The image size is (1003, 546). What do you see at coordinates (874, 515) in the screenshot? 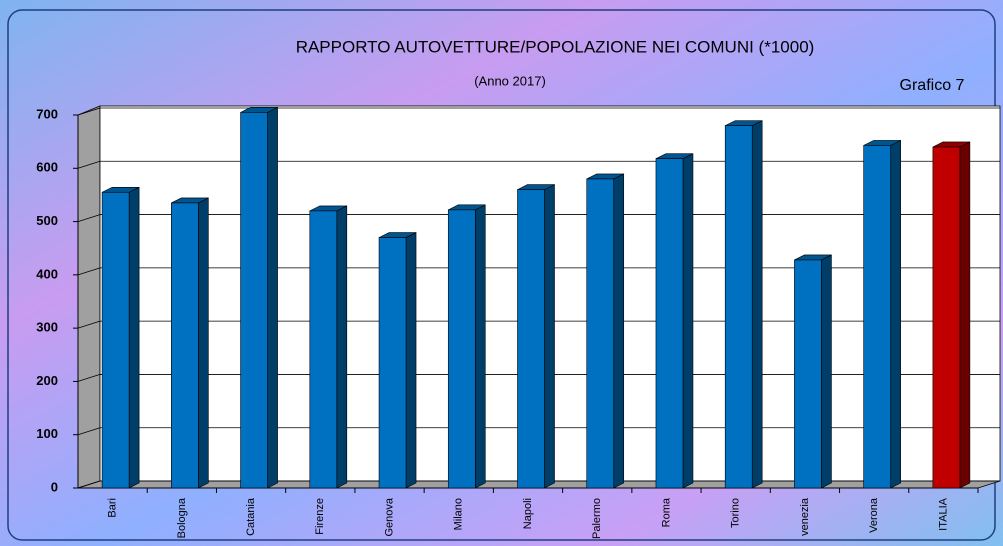
I see `x-tick-label: Verona` at bounding box center [874, 515].